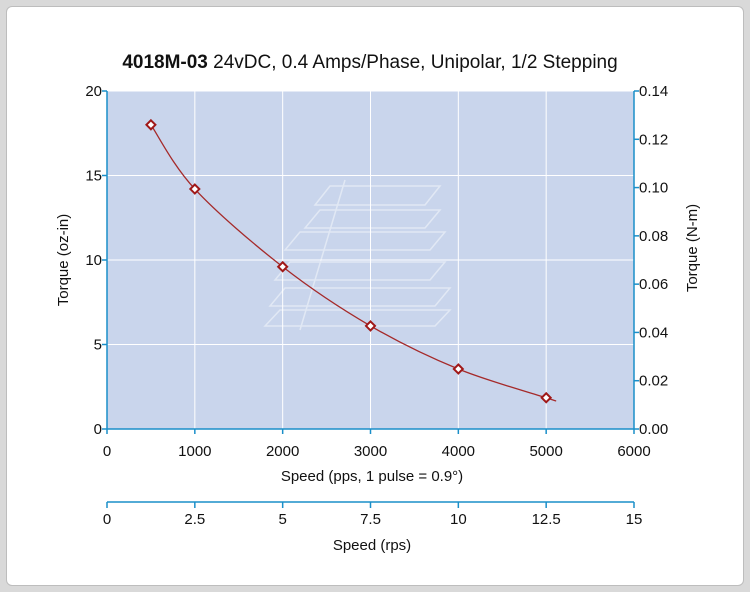 This screenshot has height=592, width=750. I want to click on x2-tick-label: 10, so click(458, 519).